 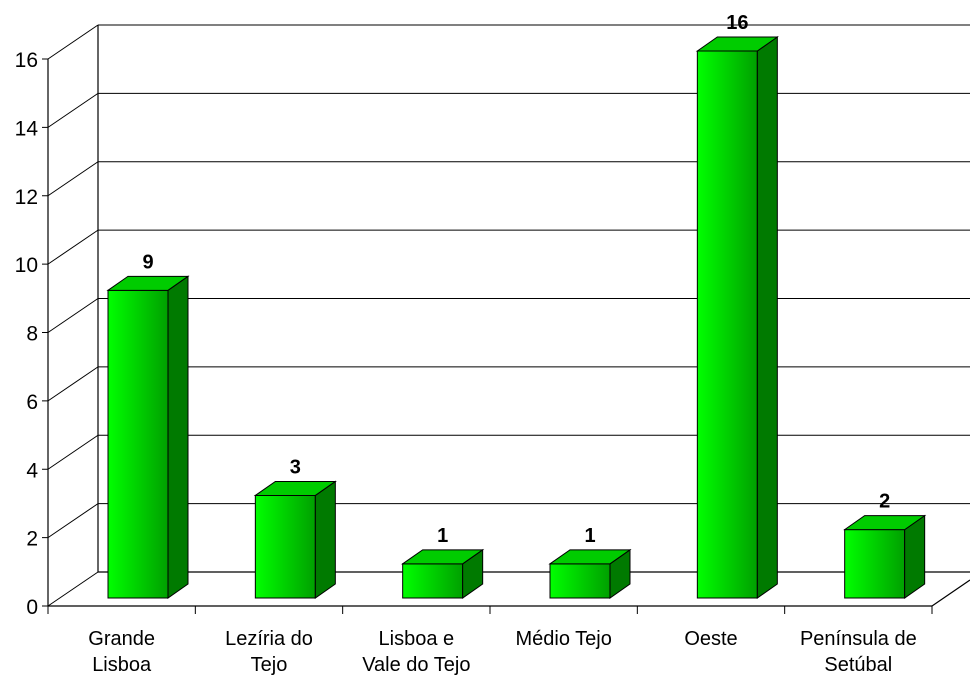 What do you see at coordinates (737, 23) in the screenshot?
I see `data-label: 16` at bounding box center [737, 23].